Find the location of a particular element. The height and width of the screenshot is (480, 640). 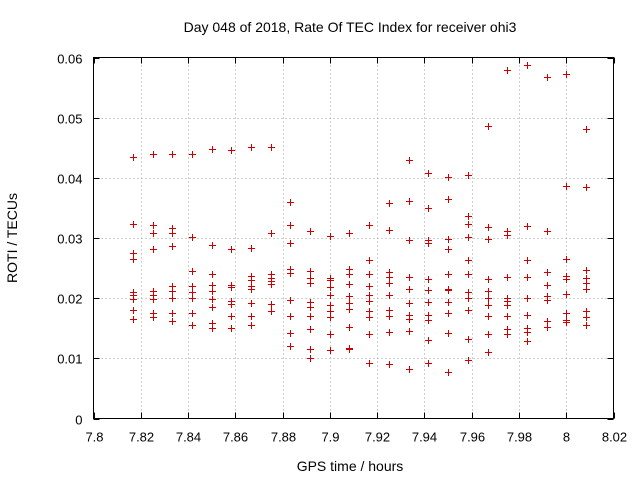

x-tick-label: 8.02 is located at coordinates (614, 437).